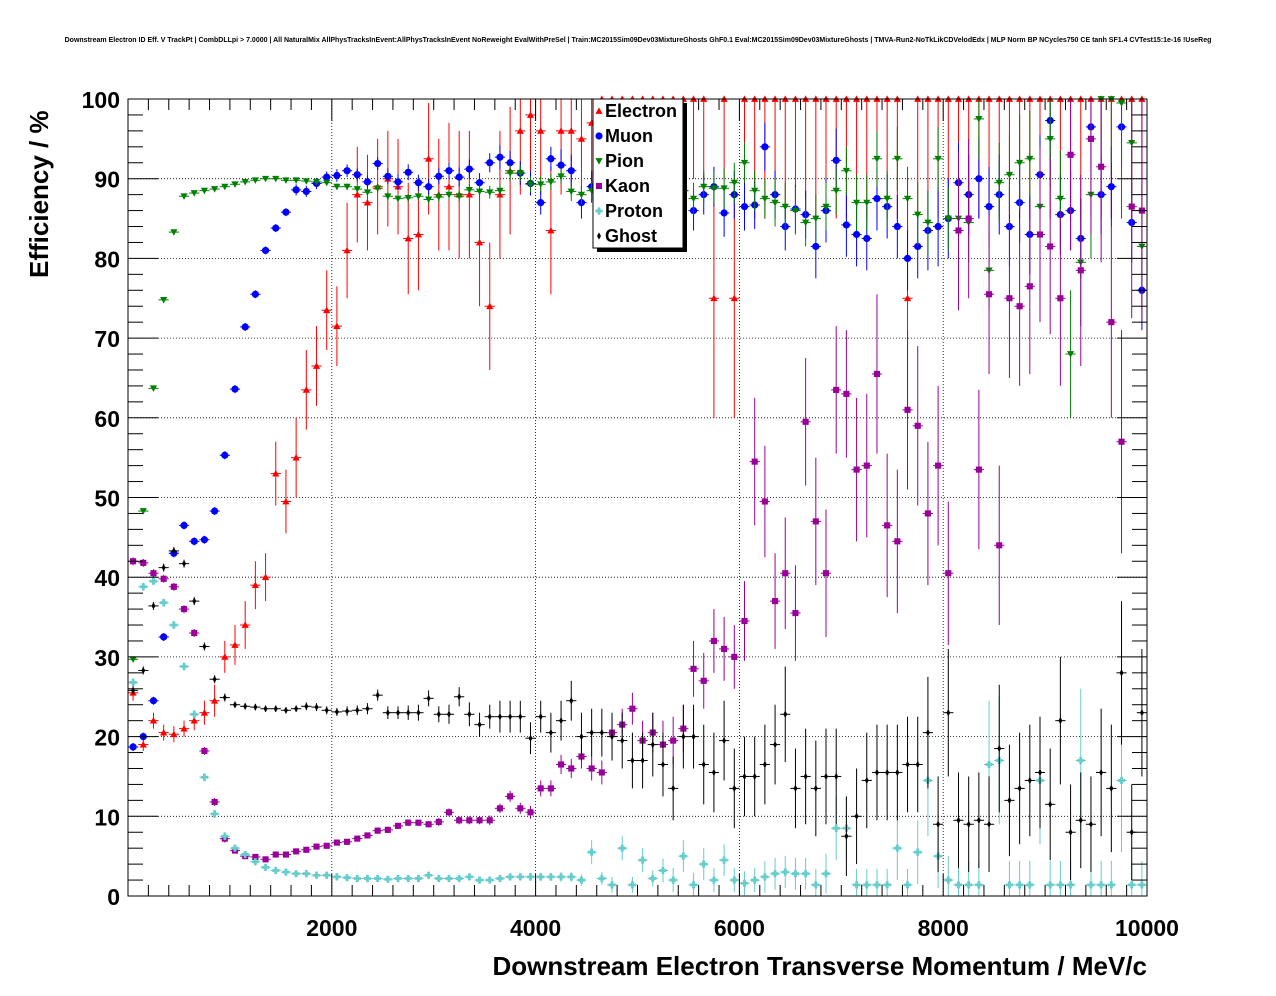 This screenshot has width=1276, height=996. What do you see at coordinates (634, 211) in the screenshot?
I see `legend-label: Proton` at bounding box center [634, 211].